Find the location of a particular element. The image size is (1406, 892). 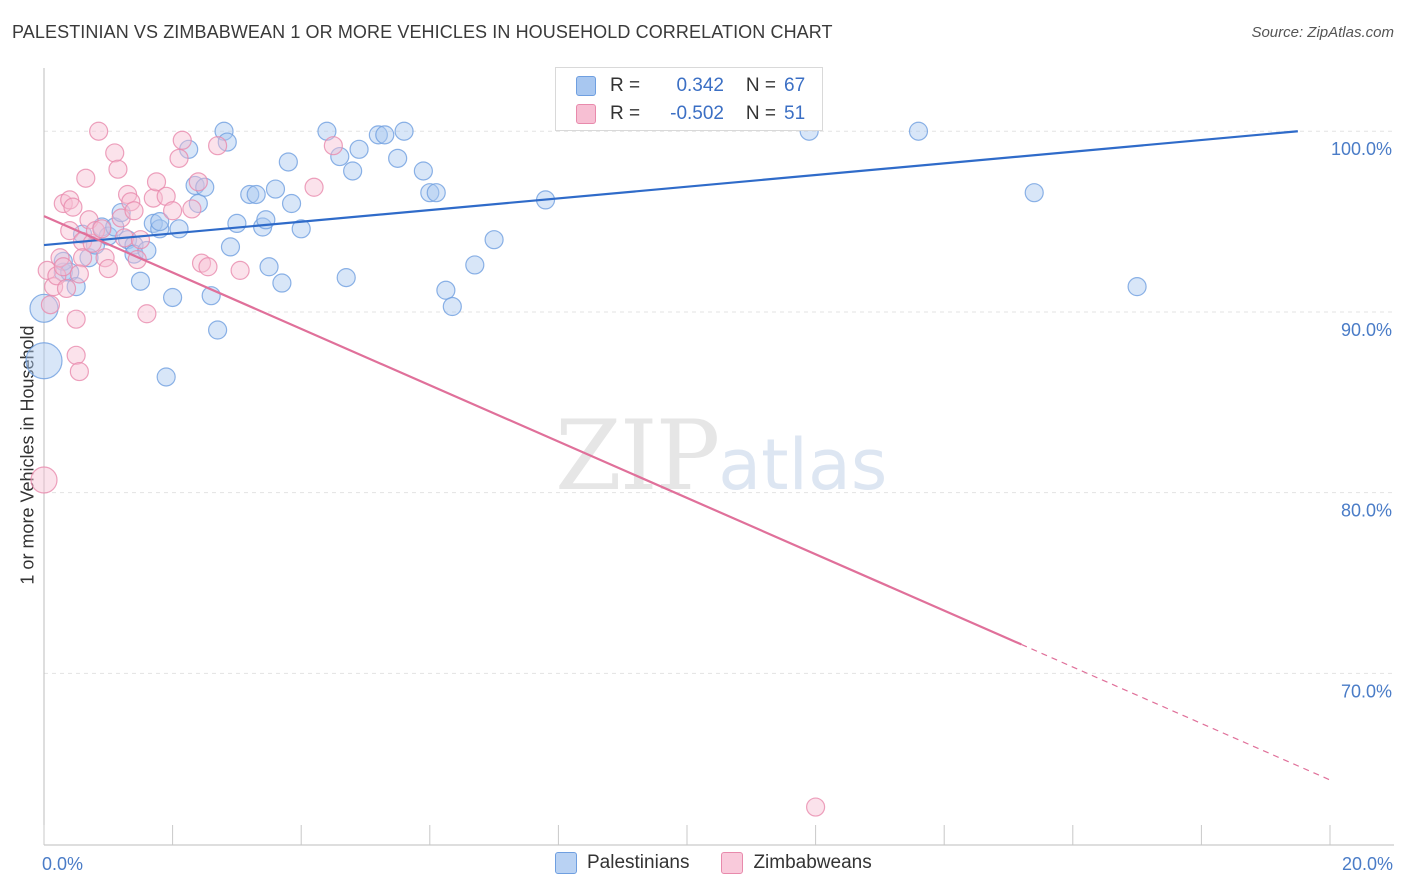

y-tick-label: 90.0% is located at coordinates (1366, 330).